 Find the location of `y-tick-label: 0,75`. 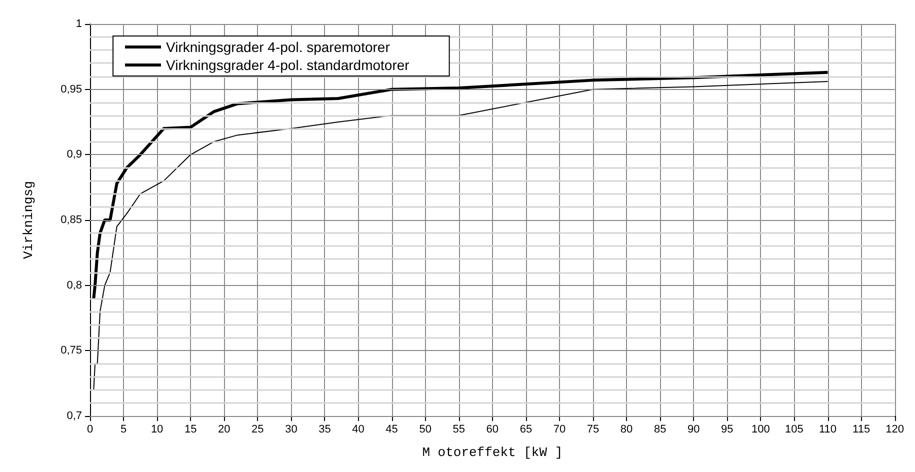

y-tick-label: 0,75 is located at coordinates (71, 350).